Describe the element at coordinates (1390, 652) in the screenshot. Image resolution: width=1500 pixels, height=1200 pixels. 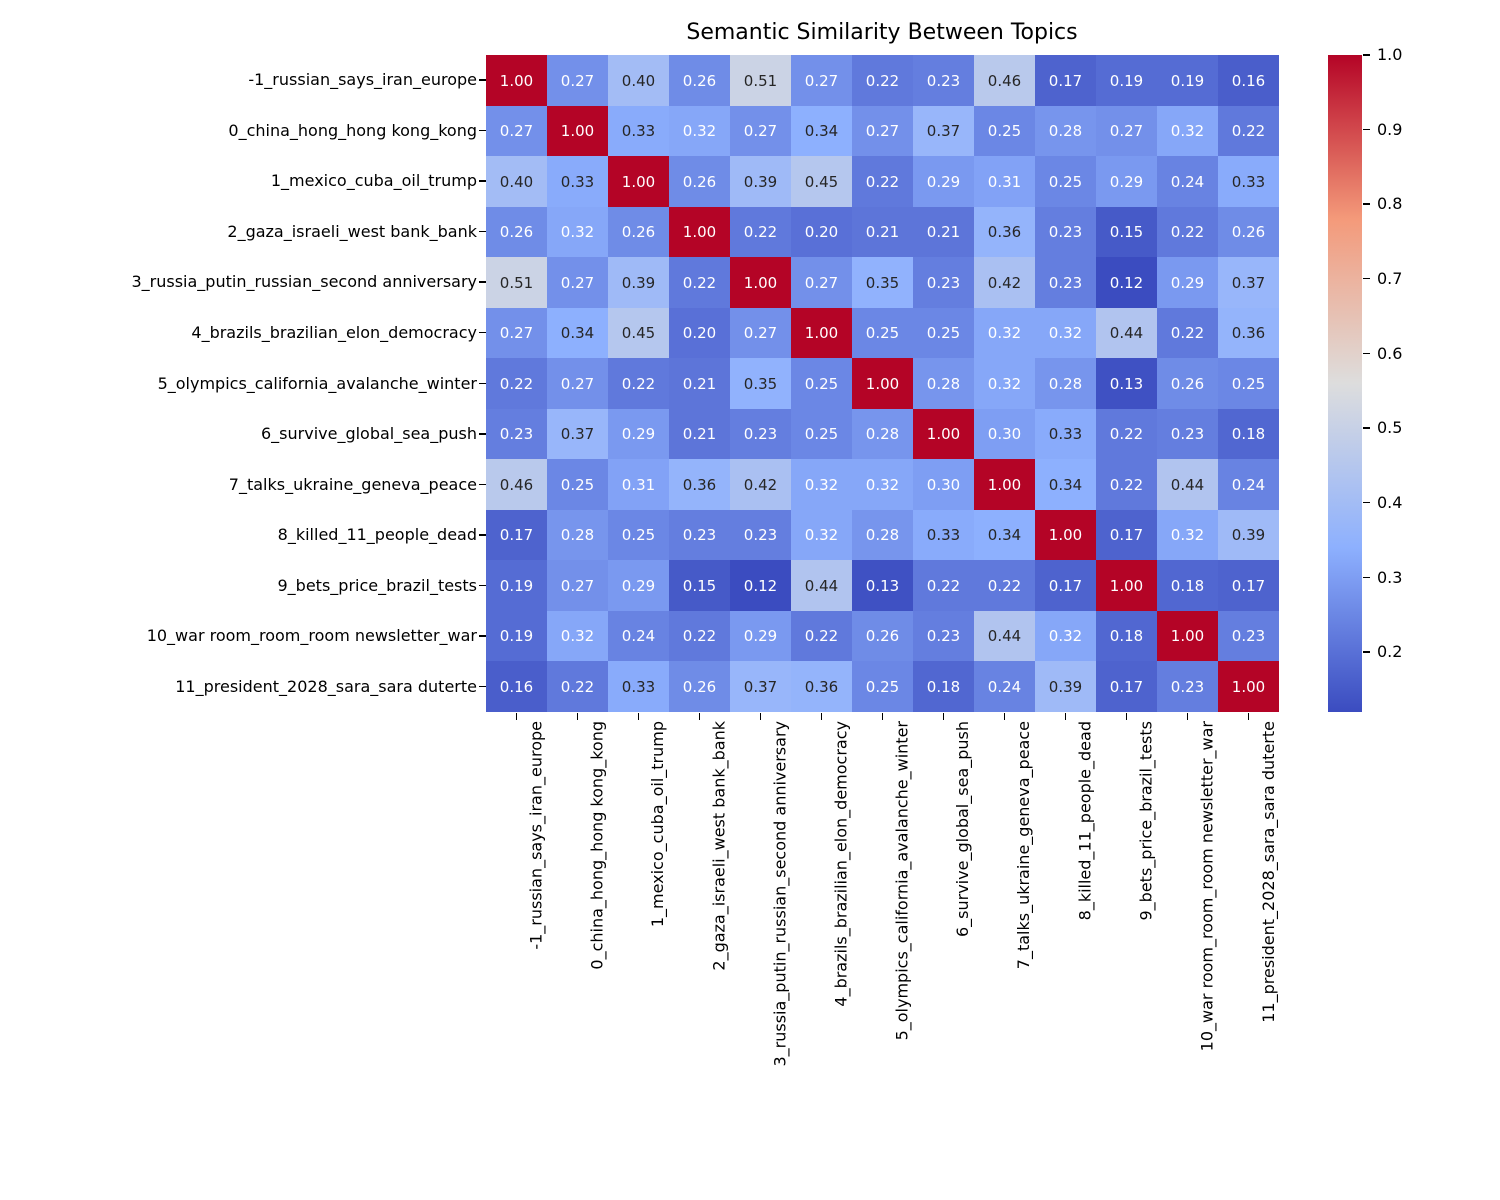
I see `colorbar-tick-label: 0.2` at that location.